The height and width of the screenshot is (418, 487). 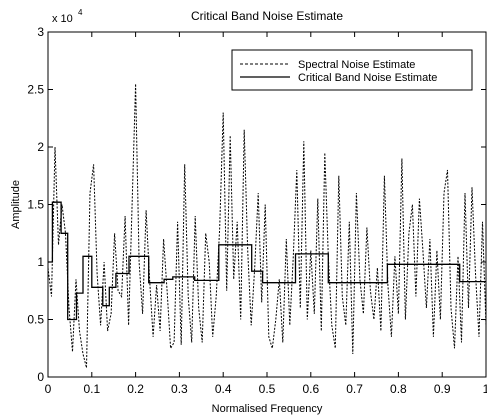 What do you see at coordinates (80, 12) in the screenshot?
I see `y-axis-multiplier-exponent: 4` at bounding box center [80, 12].